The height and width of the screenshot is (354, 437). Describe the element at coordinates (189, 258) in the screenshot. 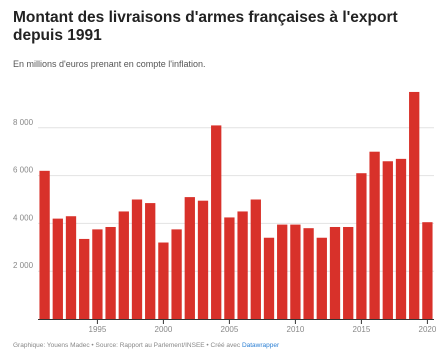

I see `bar-2002` at that location.